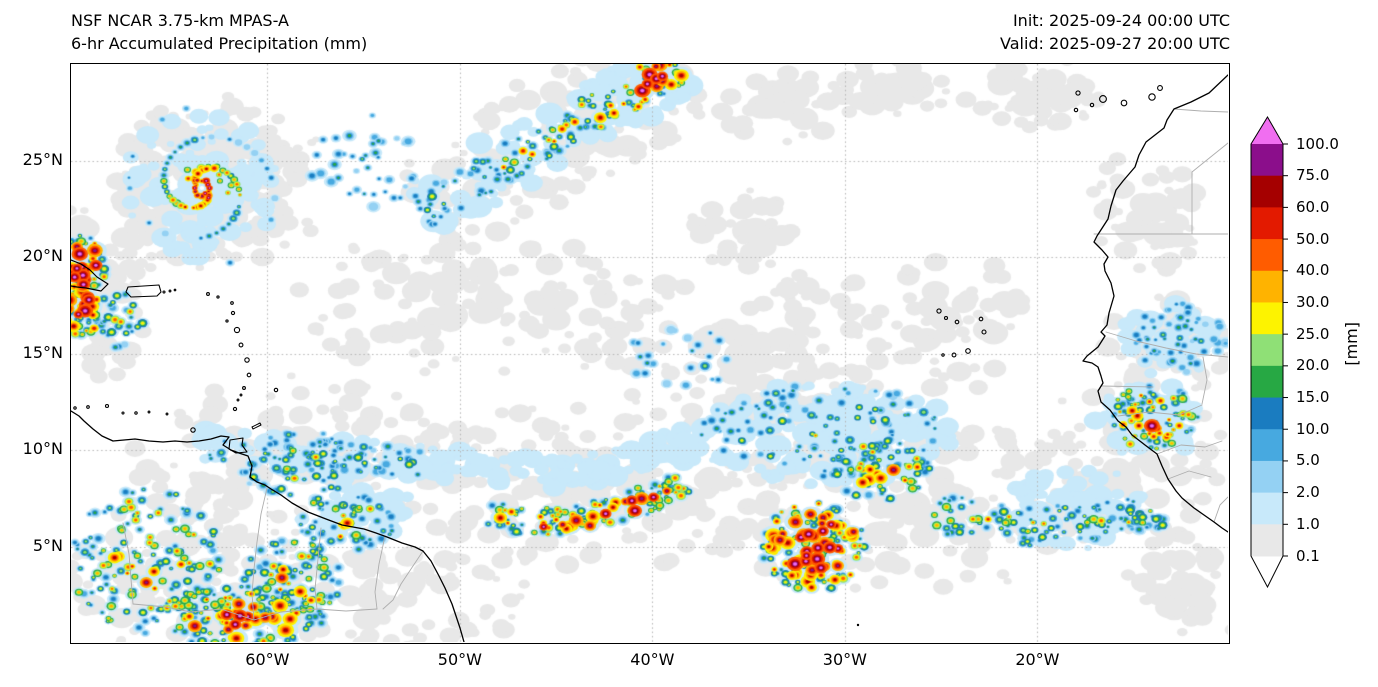 The width and height of the screenshot is (1378, 687). I want to click on colorbar-tick-label: 75.0, so click(1313, 175).